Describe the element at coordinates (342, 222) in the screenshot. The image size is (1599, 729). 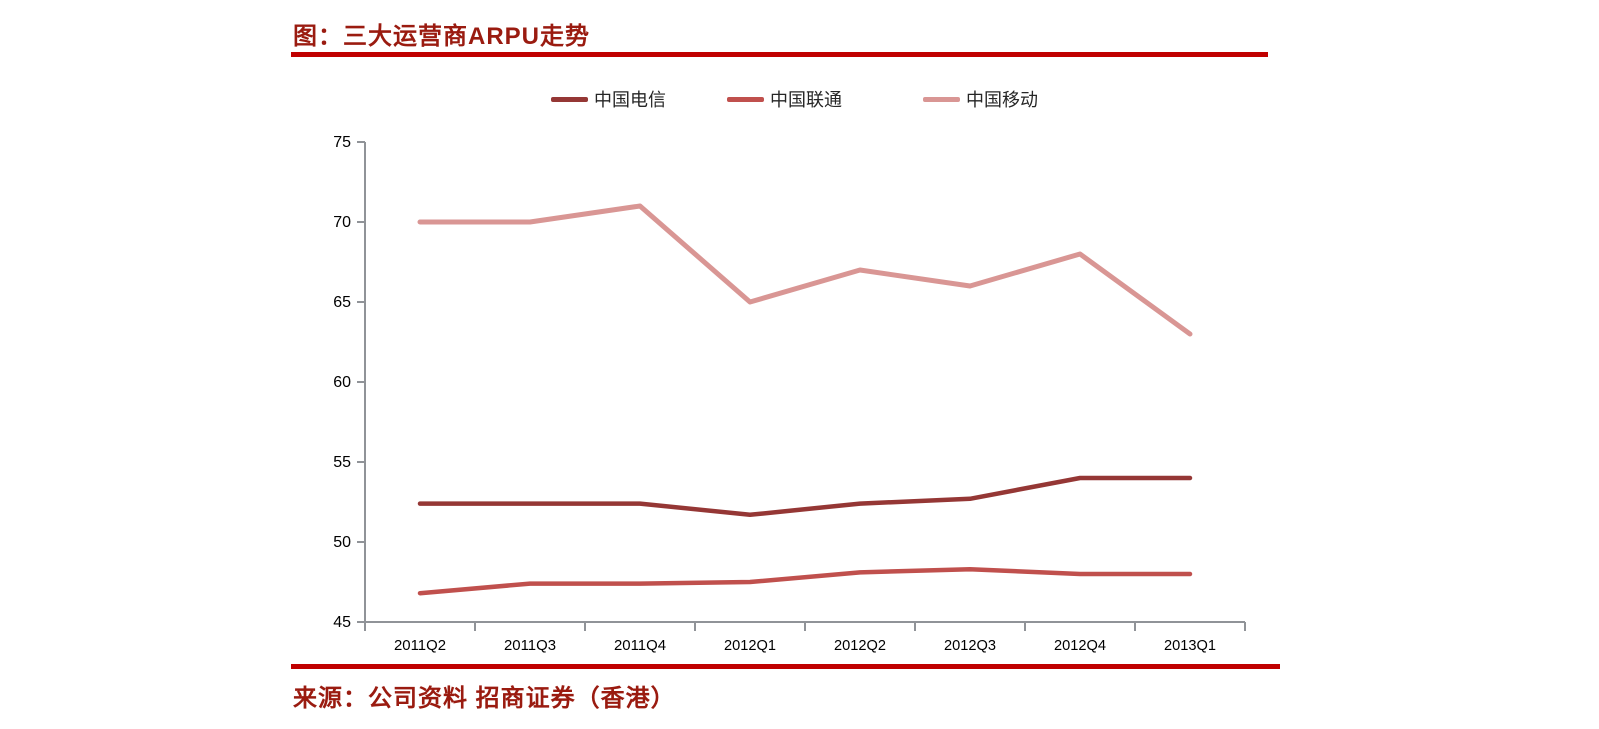
I see `y-tick-label: 70` at that location.